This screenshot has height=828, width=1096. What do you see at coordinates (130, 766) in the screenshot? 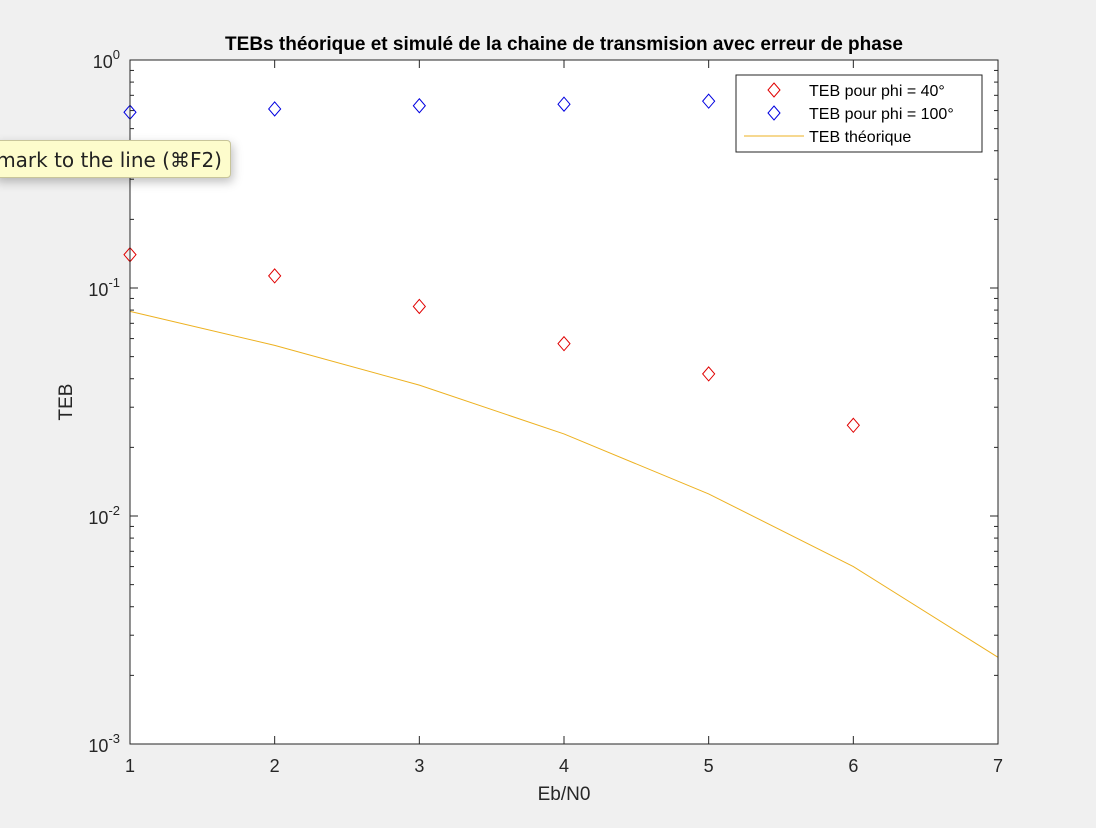
I see `x-tick-label: 1` at bounding box center [130, 766].